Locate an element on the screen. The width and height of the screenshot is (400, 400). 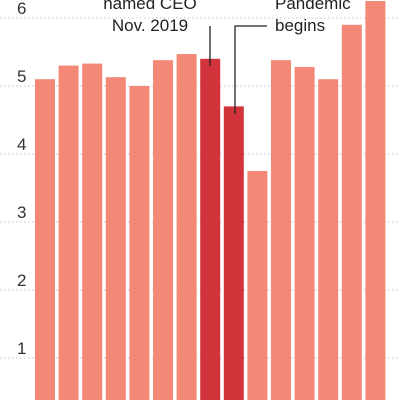
annotation-label: named CEO Nov. 2019 is located at coordinates (150, 17).